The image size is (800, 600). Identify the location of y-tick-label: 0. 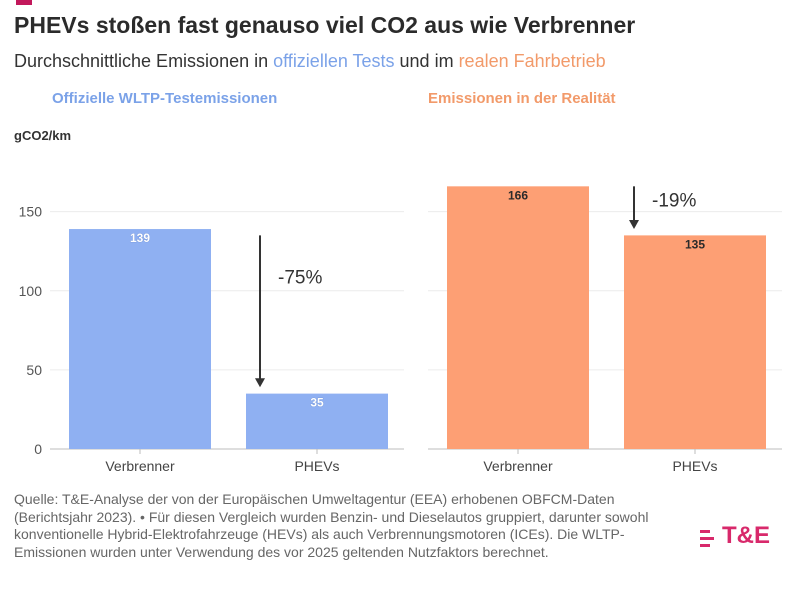
(38, 449).